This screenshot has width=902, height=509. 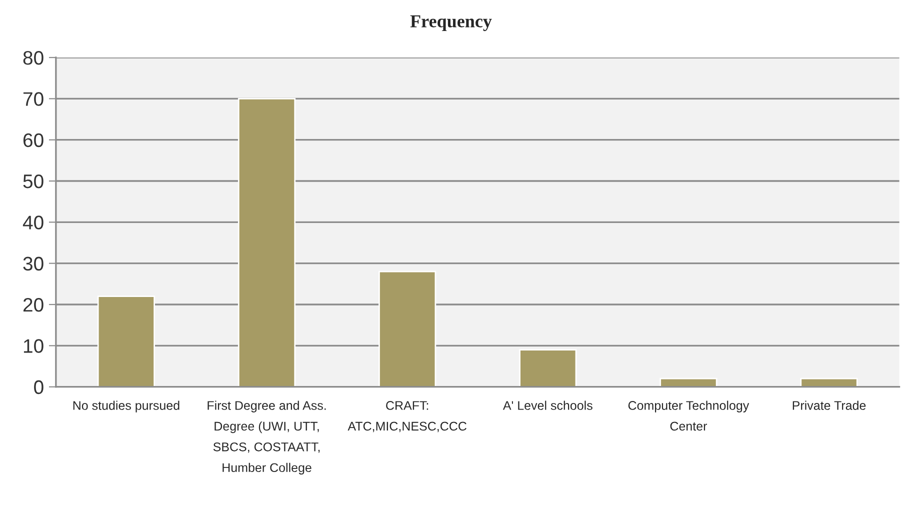 What do you see at coordinates (547, 405) in the screenshot?
I see `x-tick-label: A' Level schools` at bounding box center [547, 405].